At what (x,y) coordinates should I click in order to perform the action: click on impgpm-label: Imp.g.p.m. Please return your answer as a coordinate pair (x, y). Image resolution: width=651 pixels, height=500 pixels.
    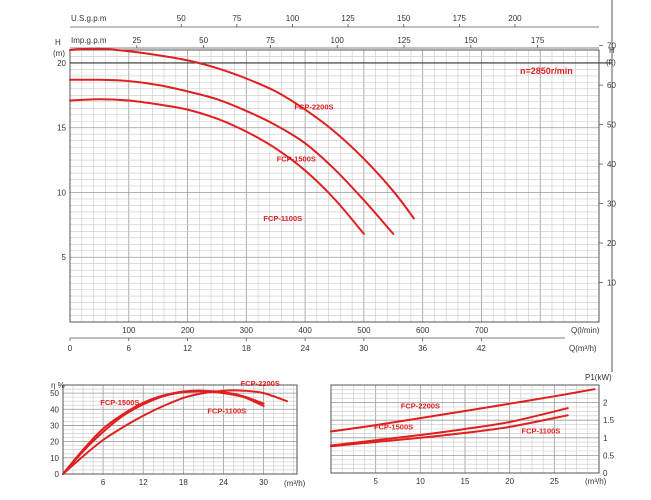
    Looking at the image, I should click on (89, 40).